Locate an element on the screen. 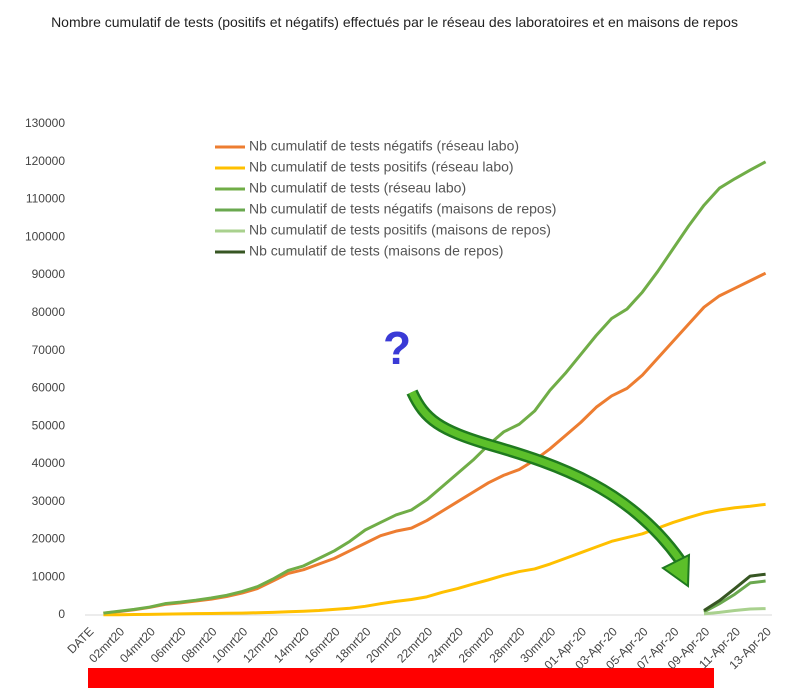  y-tick-label: 40000 is located at coordinates (49, 463).